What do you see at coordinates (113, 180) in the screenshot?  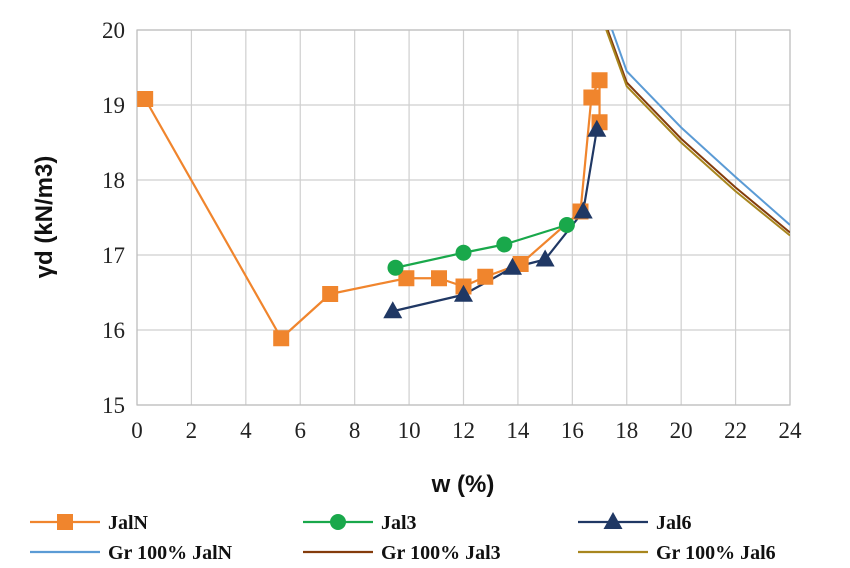 I see `y-tick-label: 18` at bounding box center [113, 180].